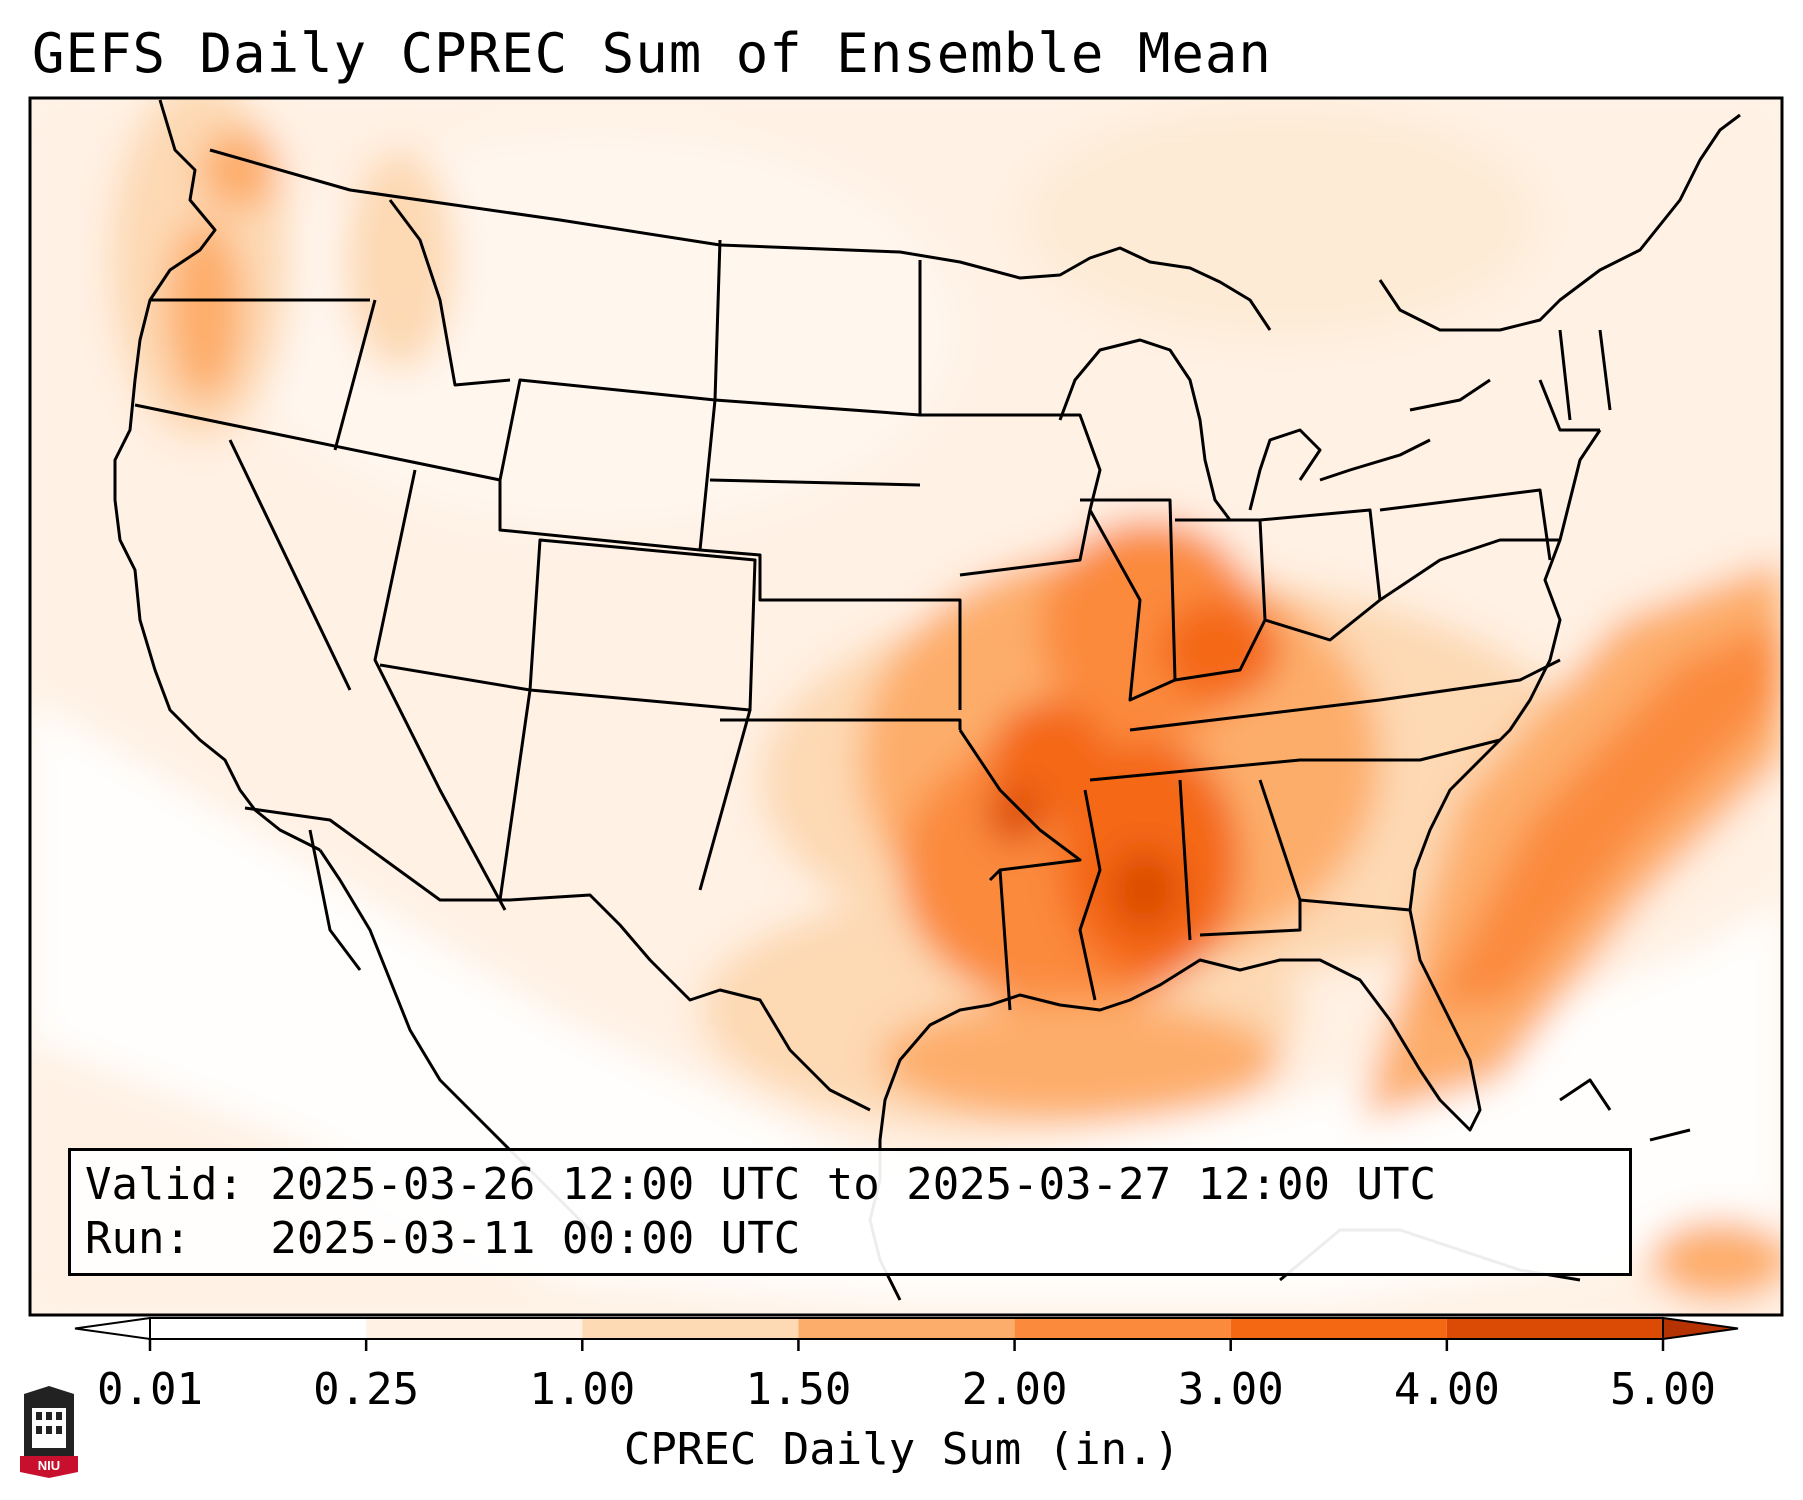  What do you see at coordinates (49, 1465) in the screenshot?
I see `svg-text: NIU` at bounding box center [49, 1465].